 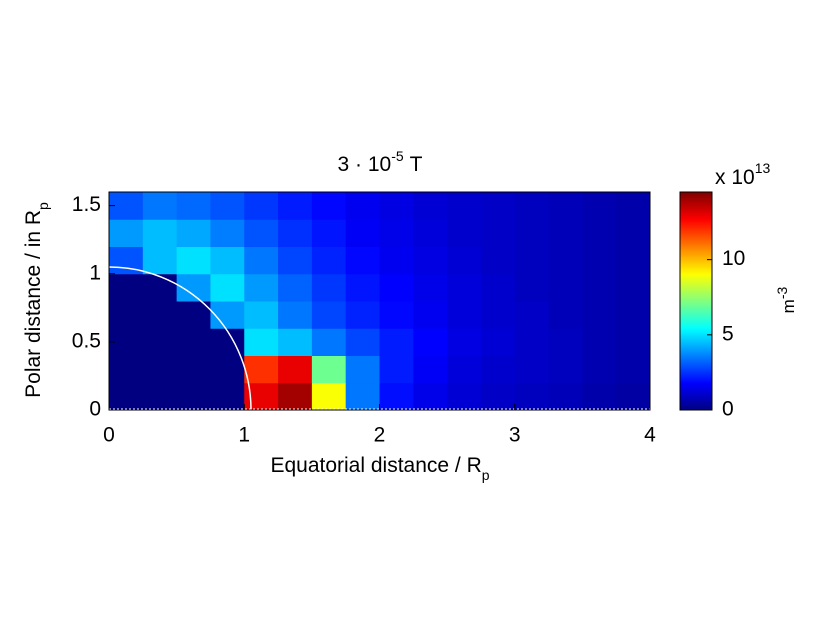 I want to click on multiplier-text: x 10, so click(x=735, y=177).